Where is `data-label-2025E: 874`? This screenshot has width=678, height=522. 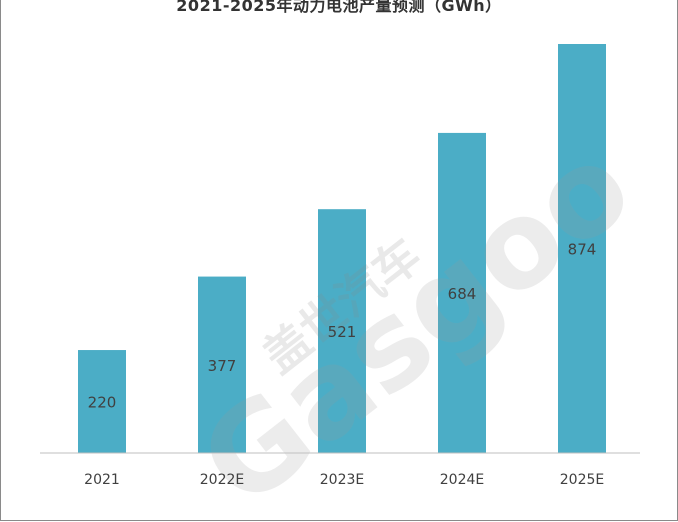 data-label-2025E: 874 is located at coordinates (582, 250).